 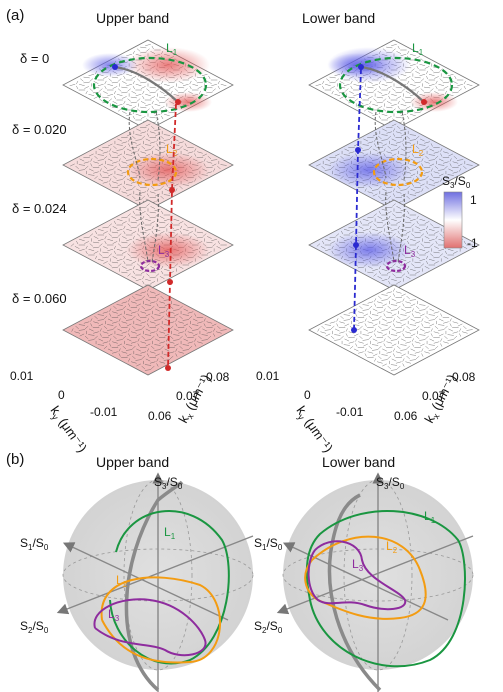 I want to click on loop-L2-plane, so click(x=152, y=172).